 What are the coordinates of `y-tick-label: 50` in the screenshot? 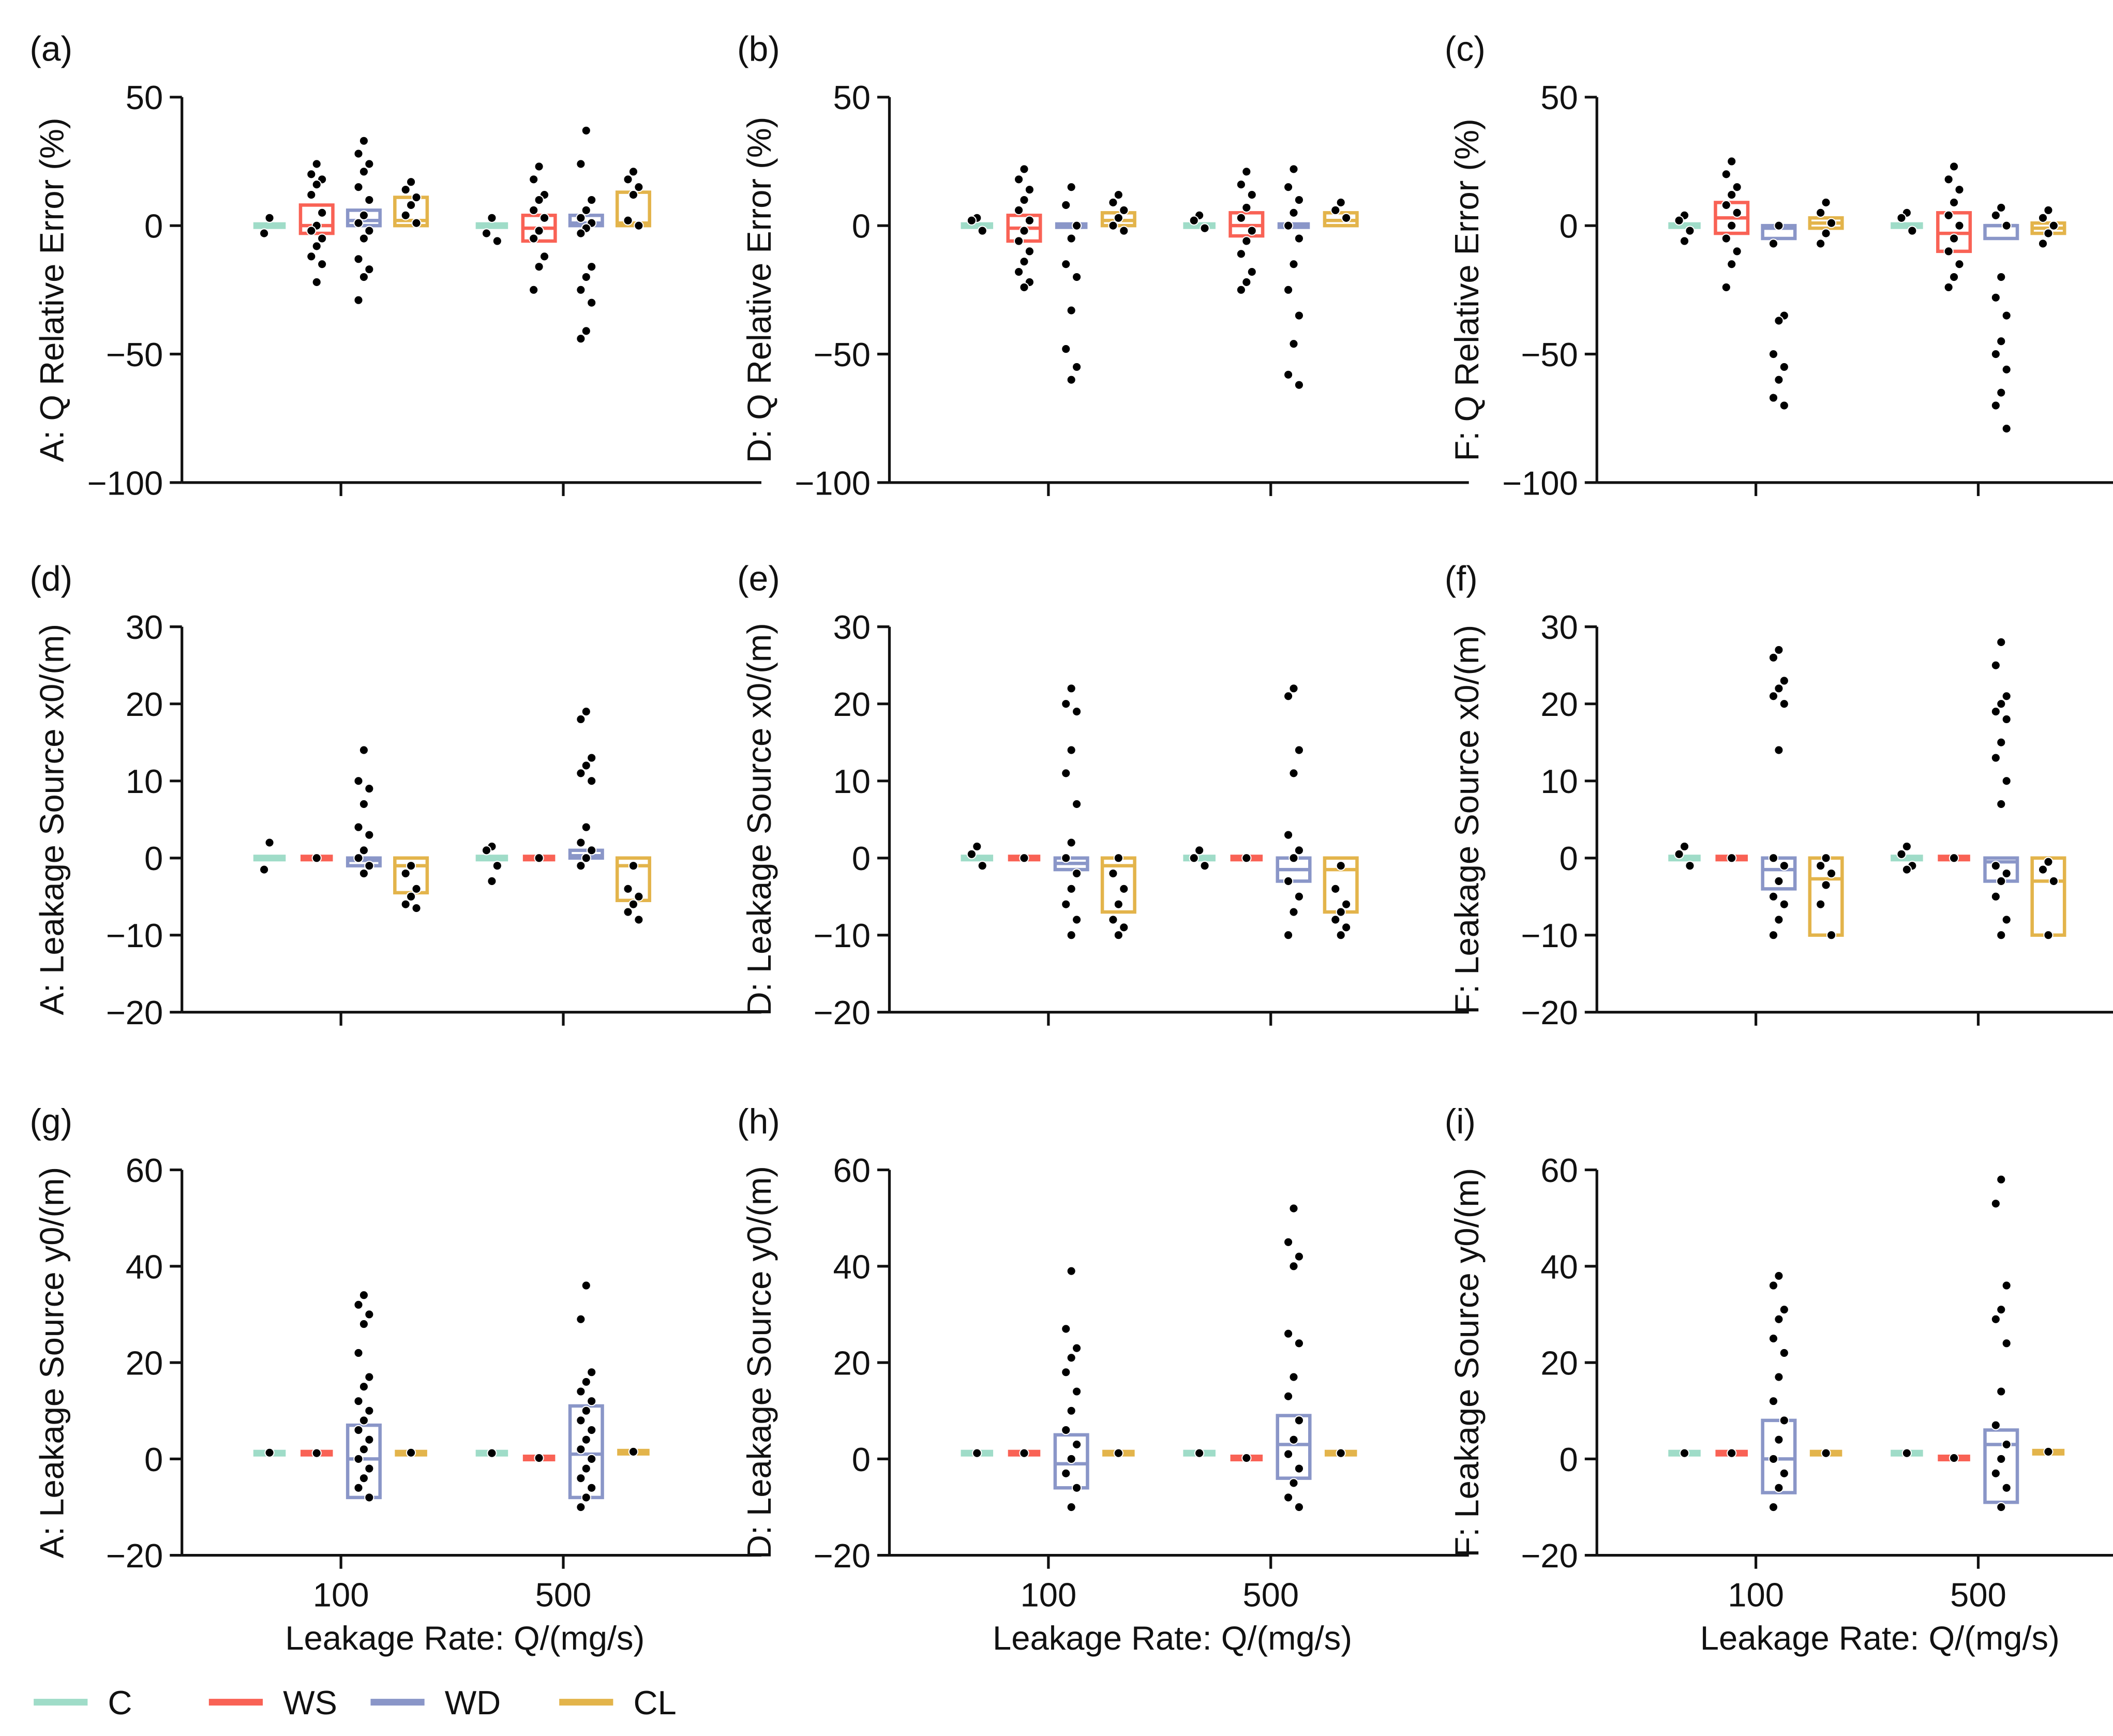 It's located at (1559, 97).